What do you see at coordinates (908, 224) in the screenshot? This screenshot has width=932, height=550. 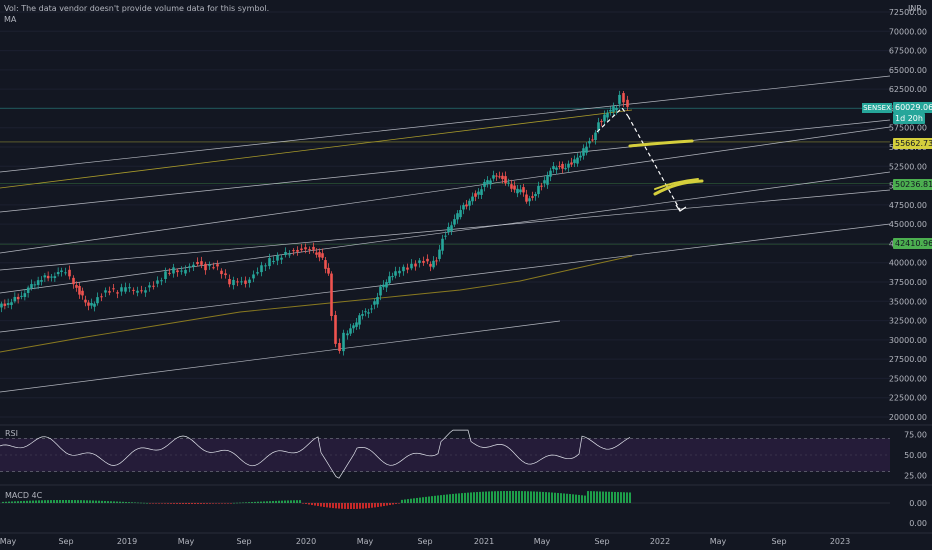 I see `price-tick-label: 45000.00` at bounding box center [908, 224].